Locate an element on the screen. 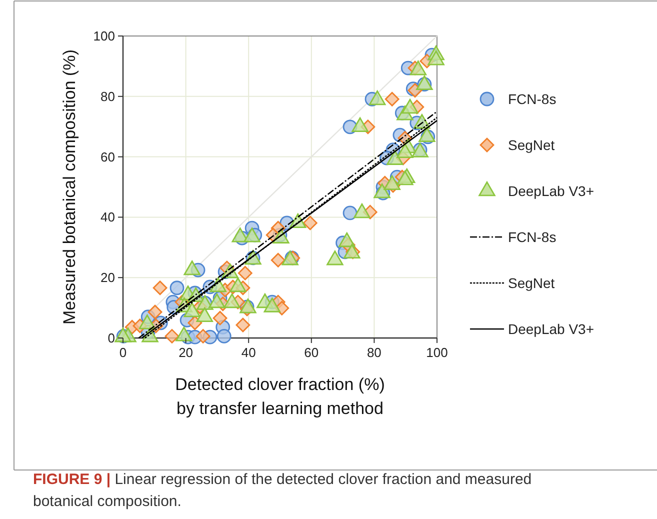  y-tick-label: 40 is located at coordinates (107, 217).